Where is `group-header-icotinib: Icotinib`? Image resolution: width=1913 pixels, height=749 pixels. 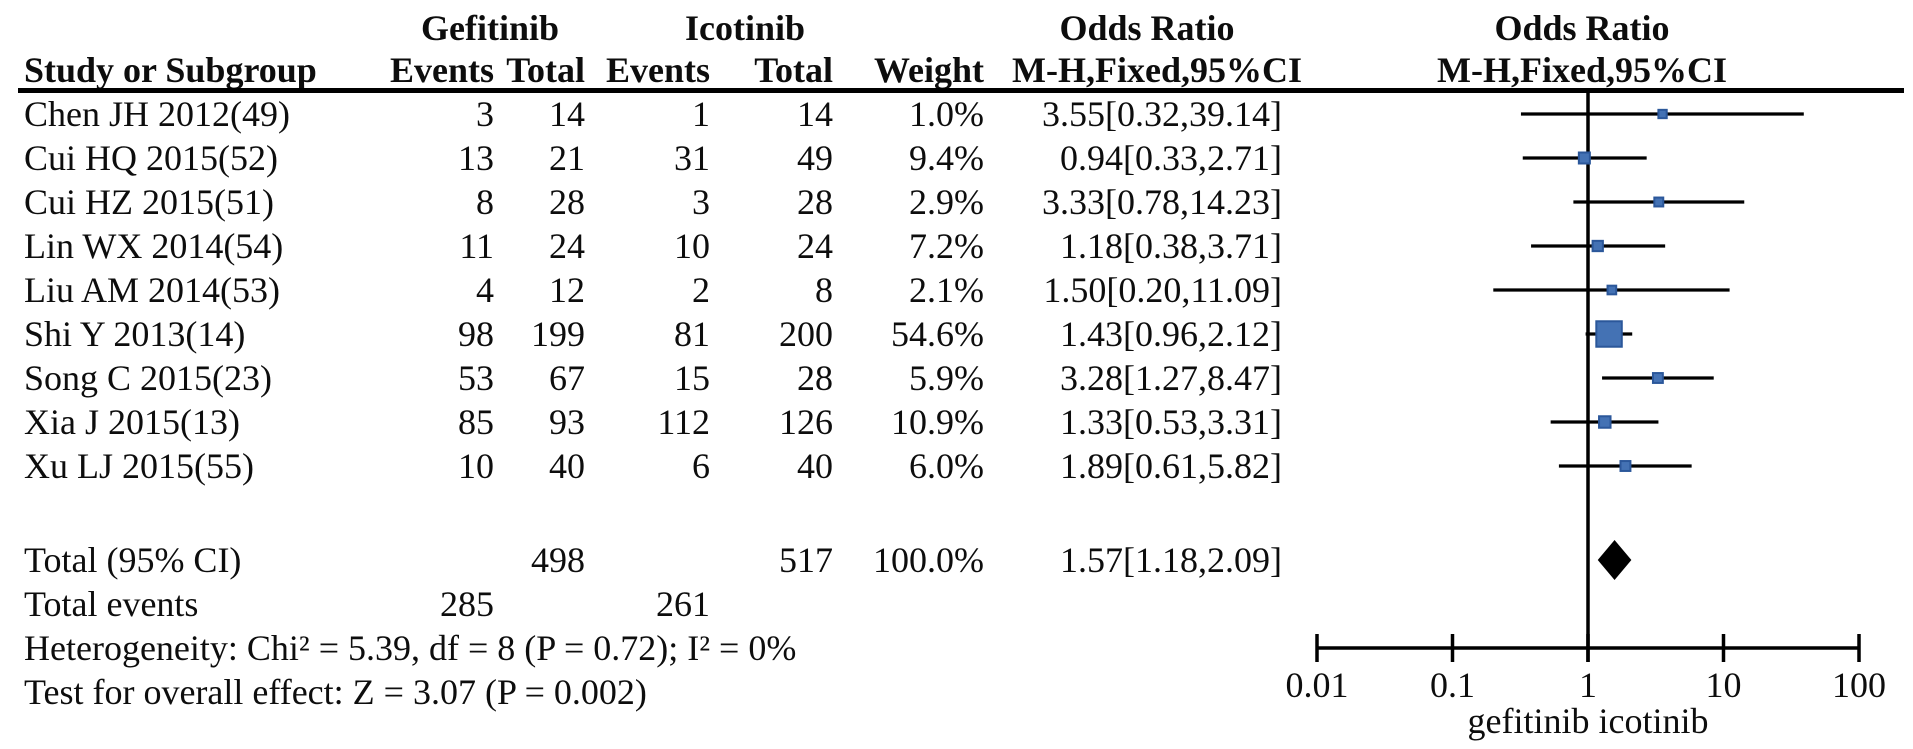 group-header-icotinib: Icotinib is located at coordinates (745, 28).